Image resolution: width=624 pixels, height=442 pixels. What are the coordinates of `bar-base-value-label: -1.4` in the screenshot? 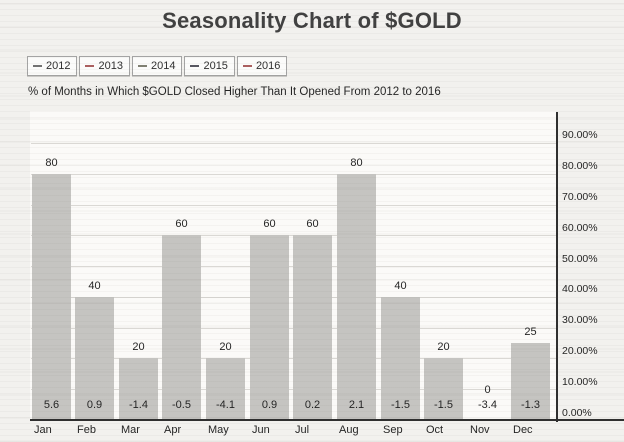 It's located at (138, 405).